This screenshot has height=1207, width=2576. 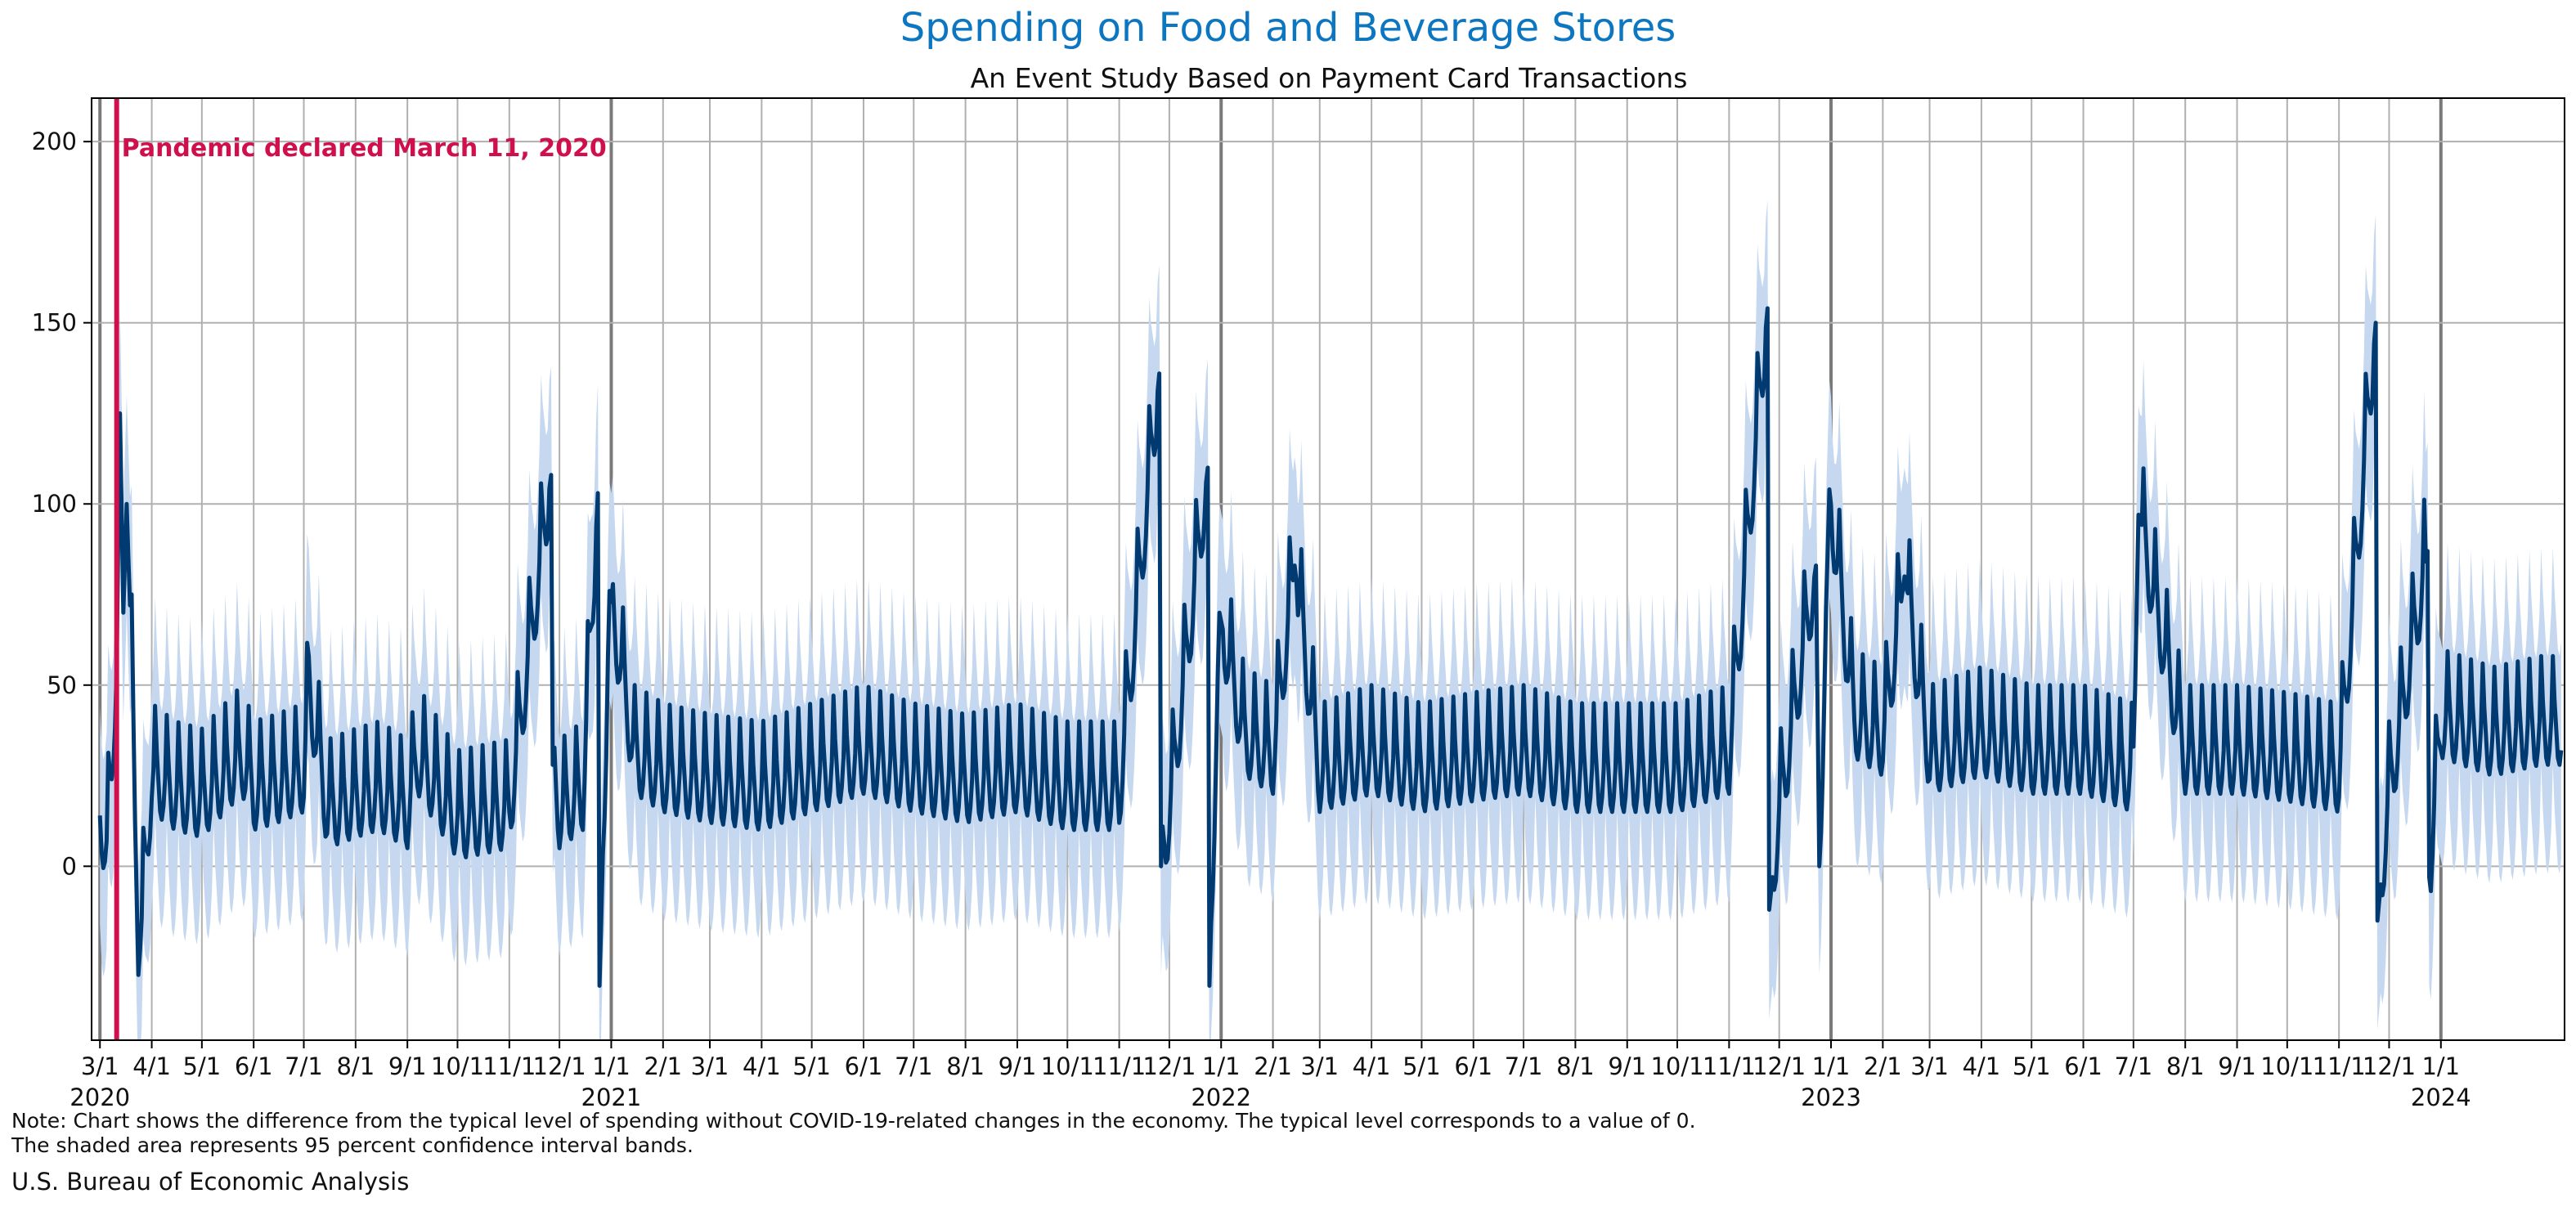 I want to click on x-year-label: 2023, so click(x=1831, y=1098).